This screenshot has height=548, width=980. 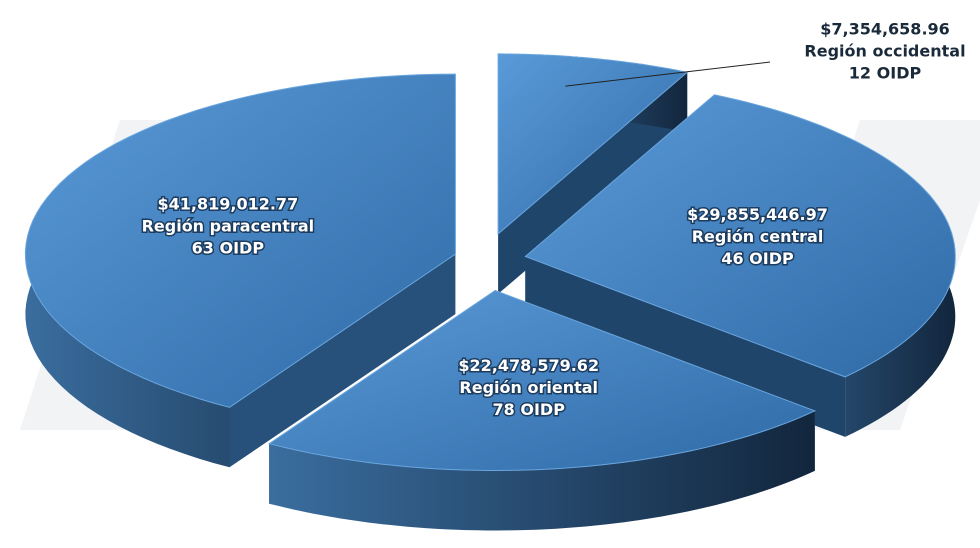 I want to click on value-label: $29,855,446.97, so click(x=757, y=214).